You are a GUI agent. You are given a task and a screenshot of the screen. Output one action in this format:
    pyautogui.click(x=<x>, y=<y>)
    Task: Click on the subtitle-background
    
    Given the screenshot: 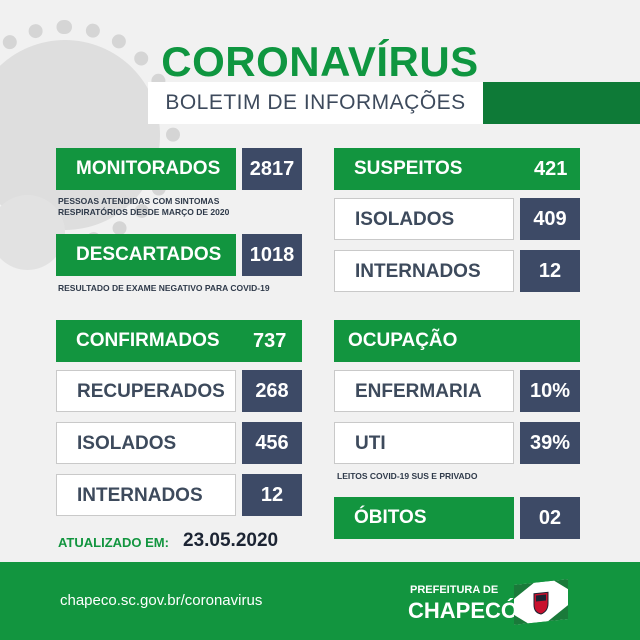 What is the action you would take?
    pyautogui.click(x=315, y=103)
    